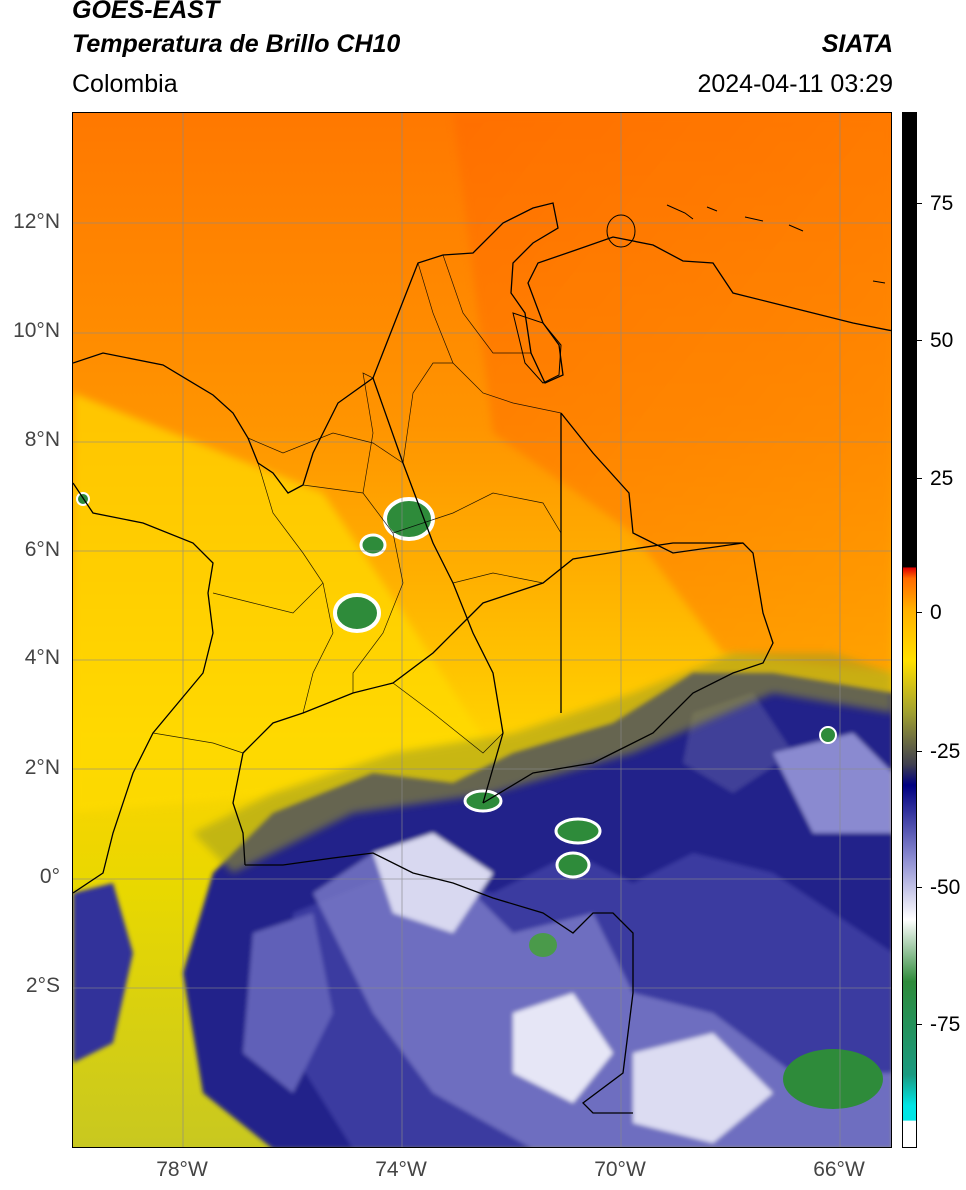 The image size is (966, 1190). Describe the element at coordinates (942, 340) in the screenshot. I see `cbar-tick-50: 50` at that location.